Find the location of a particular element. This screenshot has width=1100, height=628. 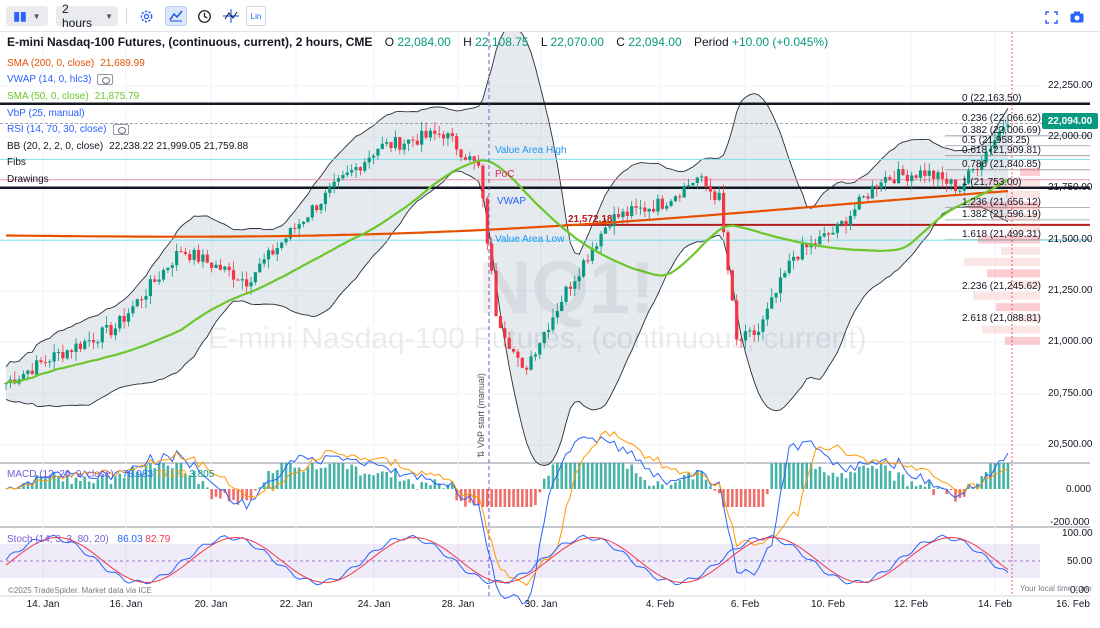

data-attribution: ©2025 TradeSpider. Market data via ICE is located at coordinates (80, 590).